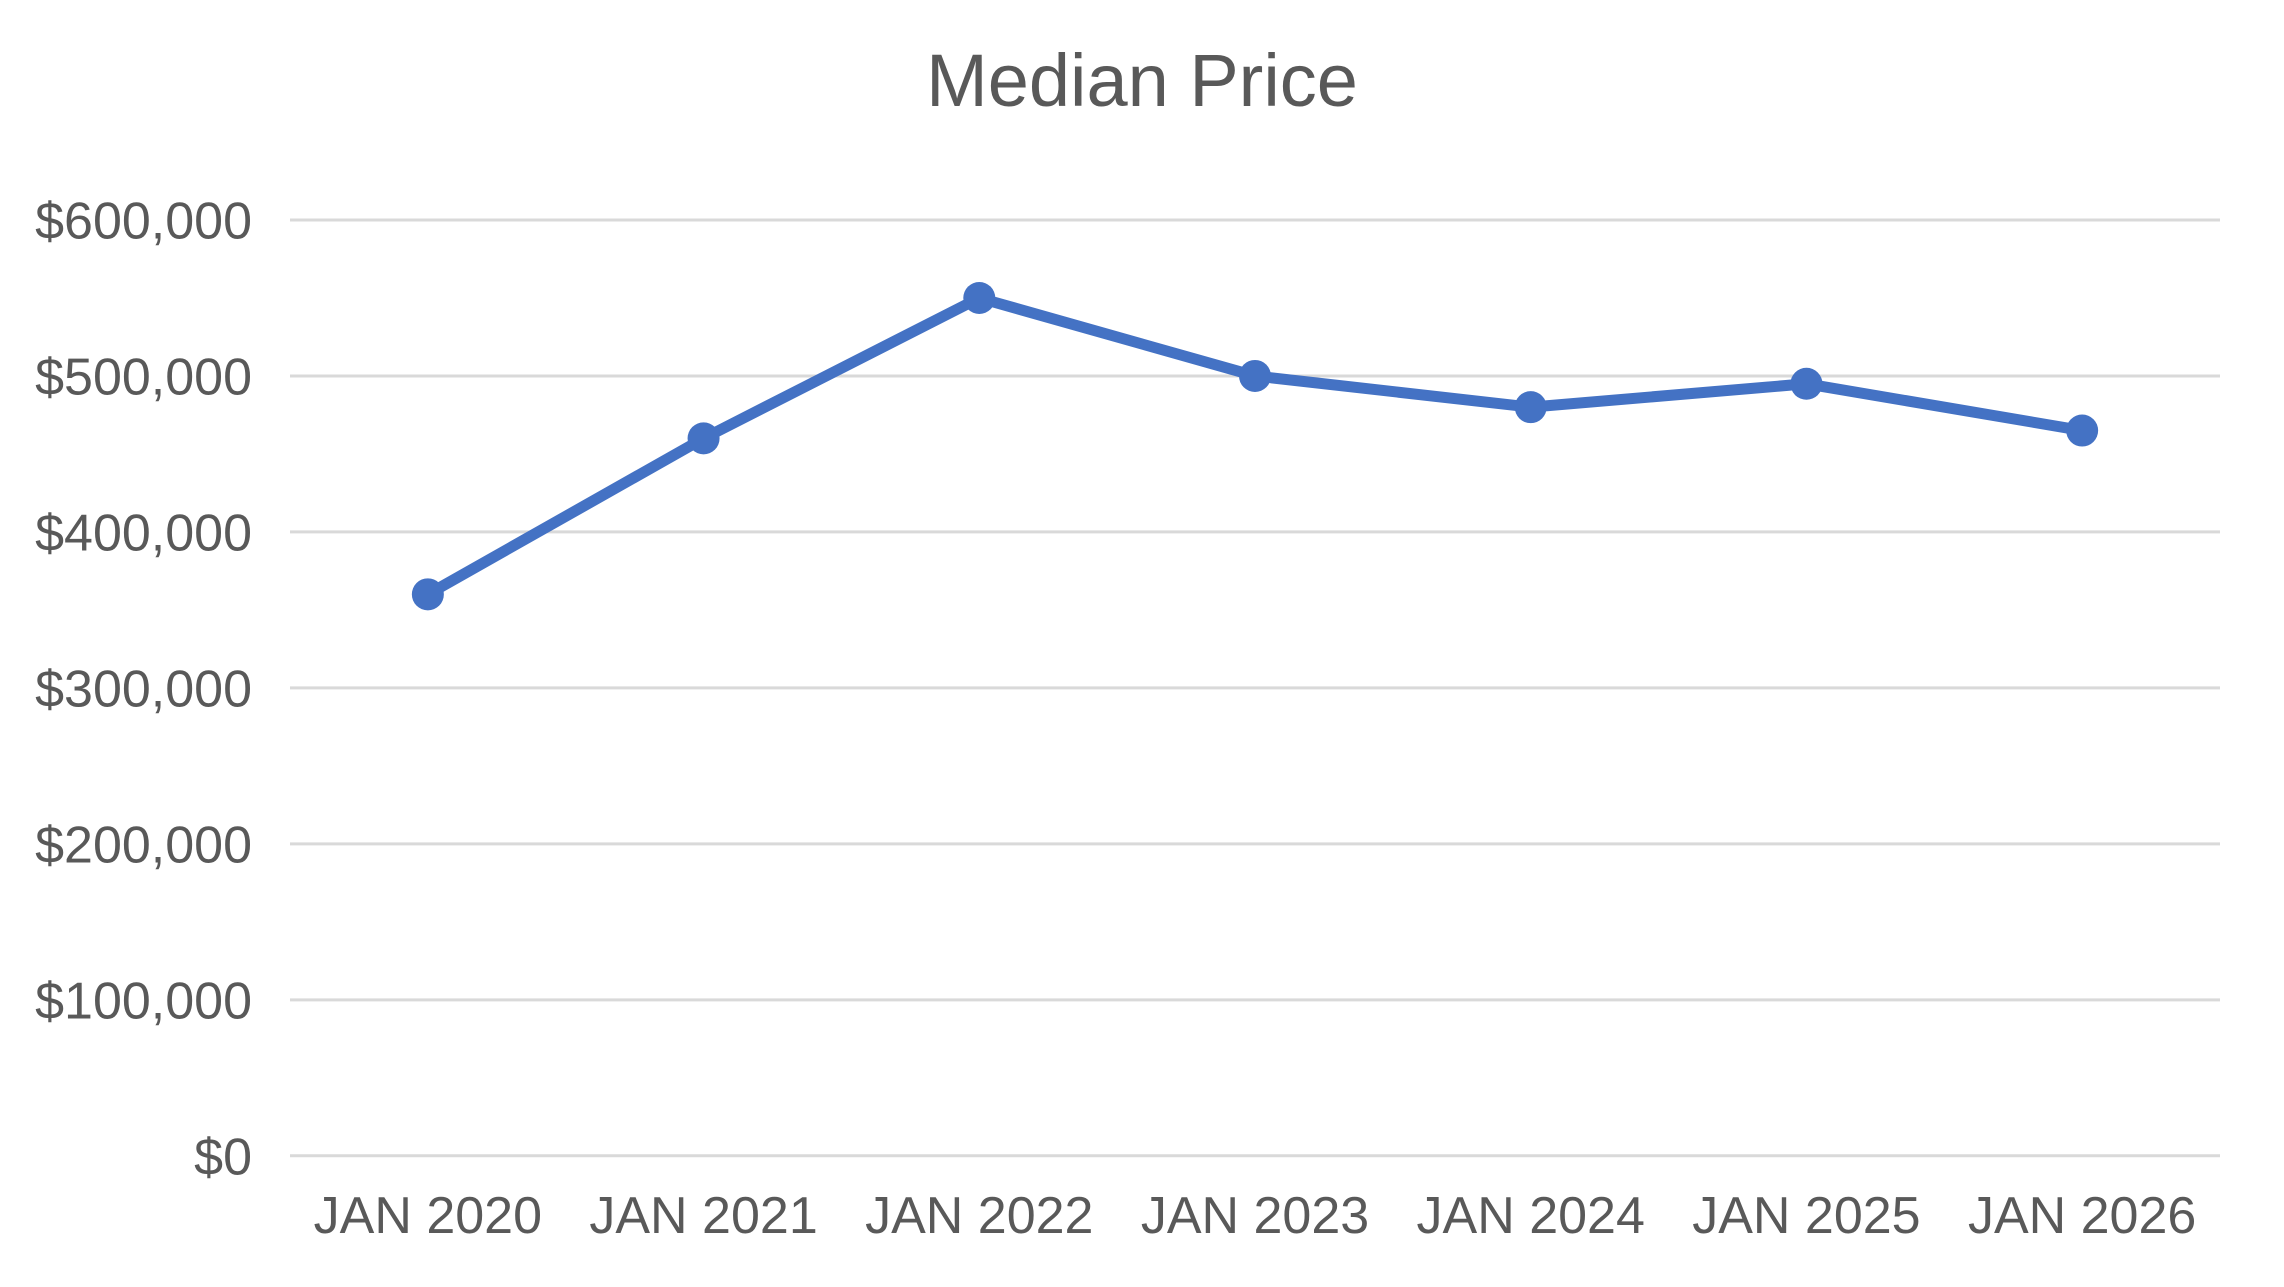  What do you see at coordinates (143, 378) in the screenshot?
I see `y-tick-label: $500,000` at bounding box center [143, 378].